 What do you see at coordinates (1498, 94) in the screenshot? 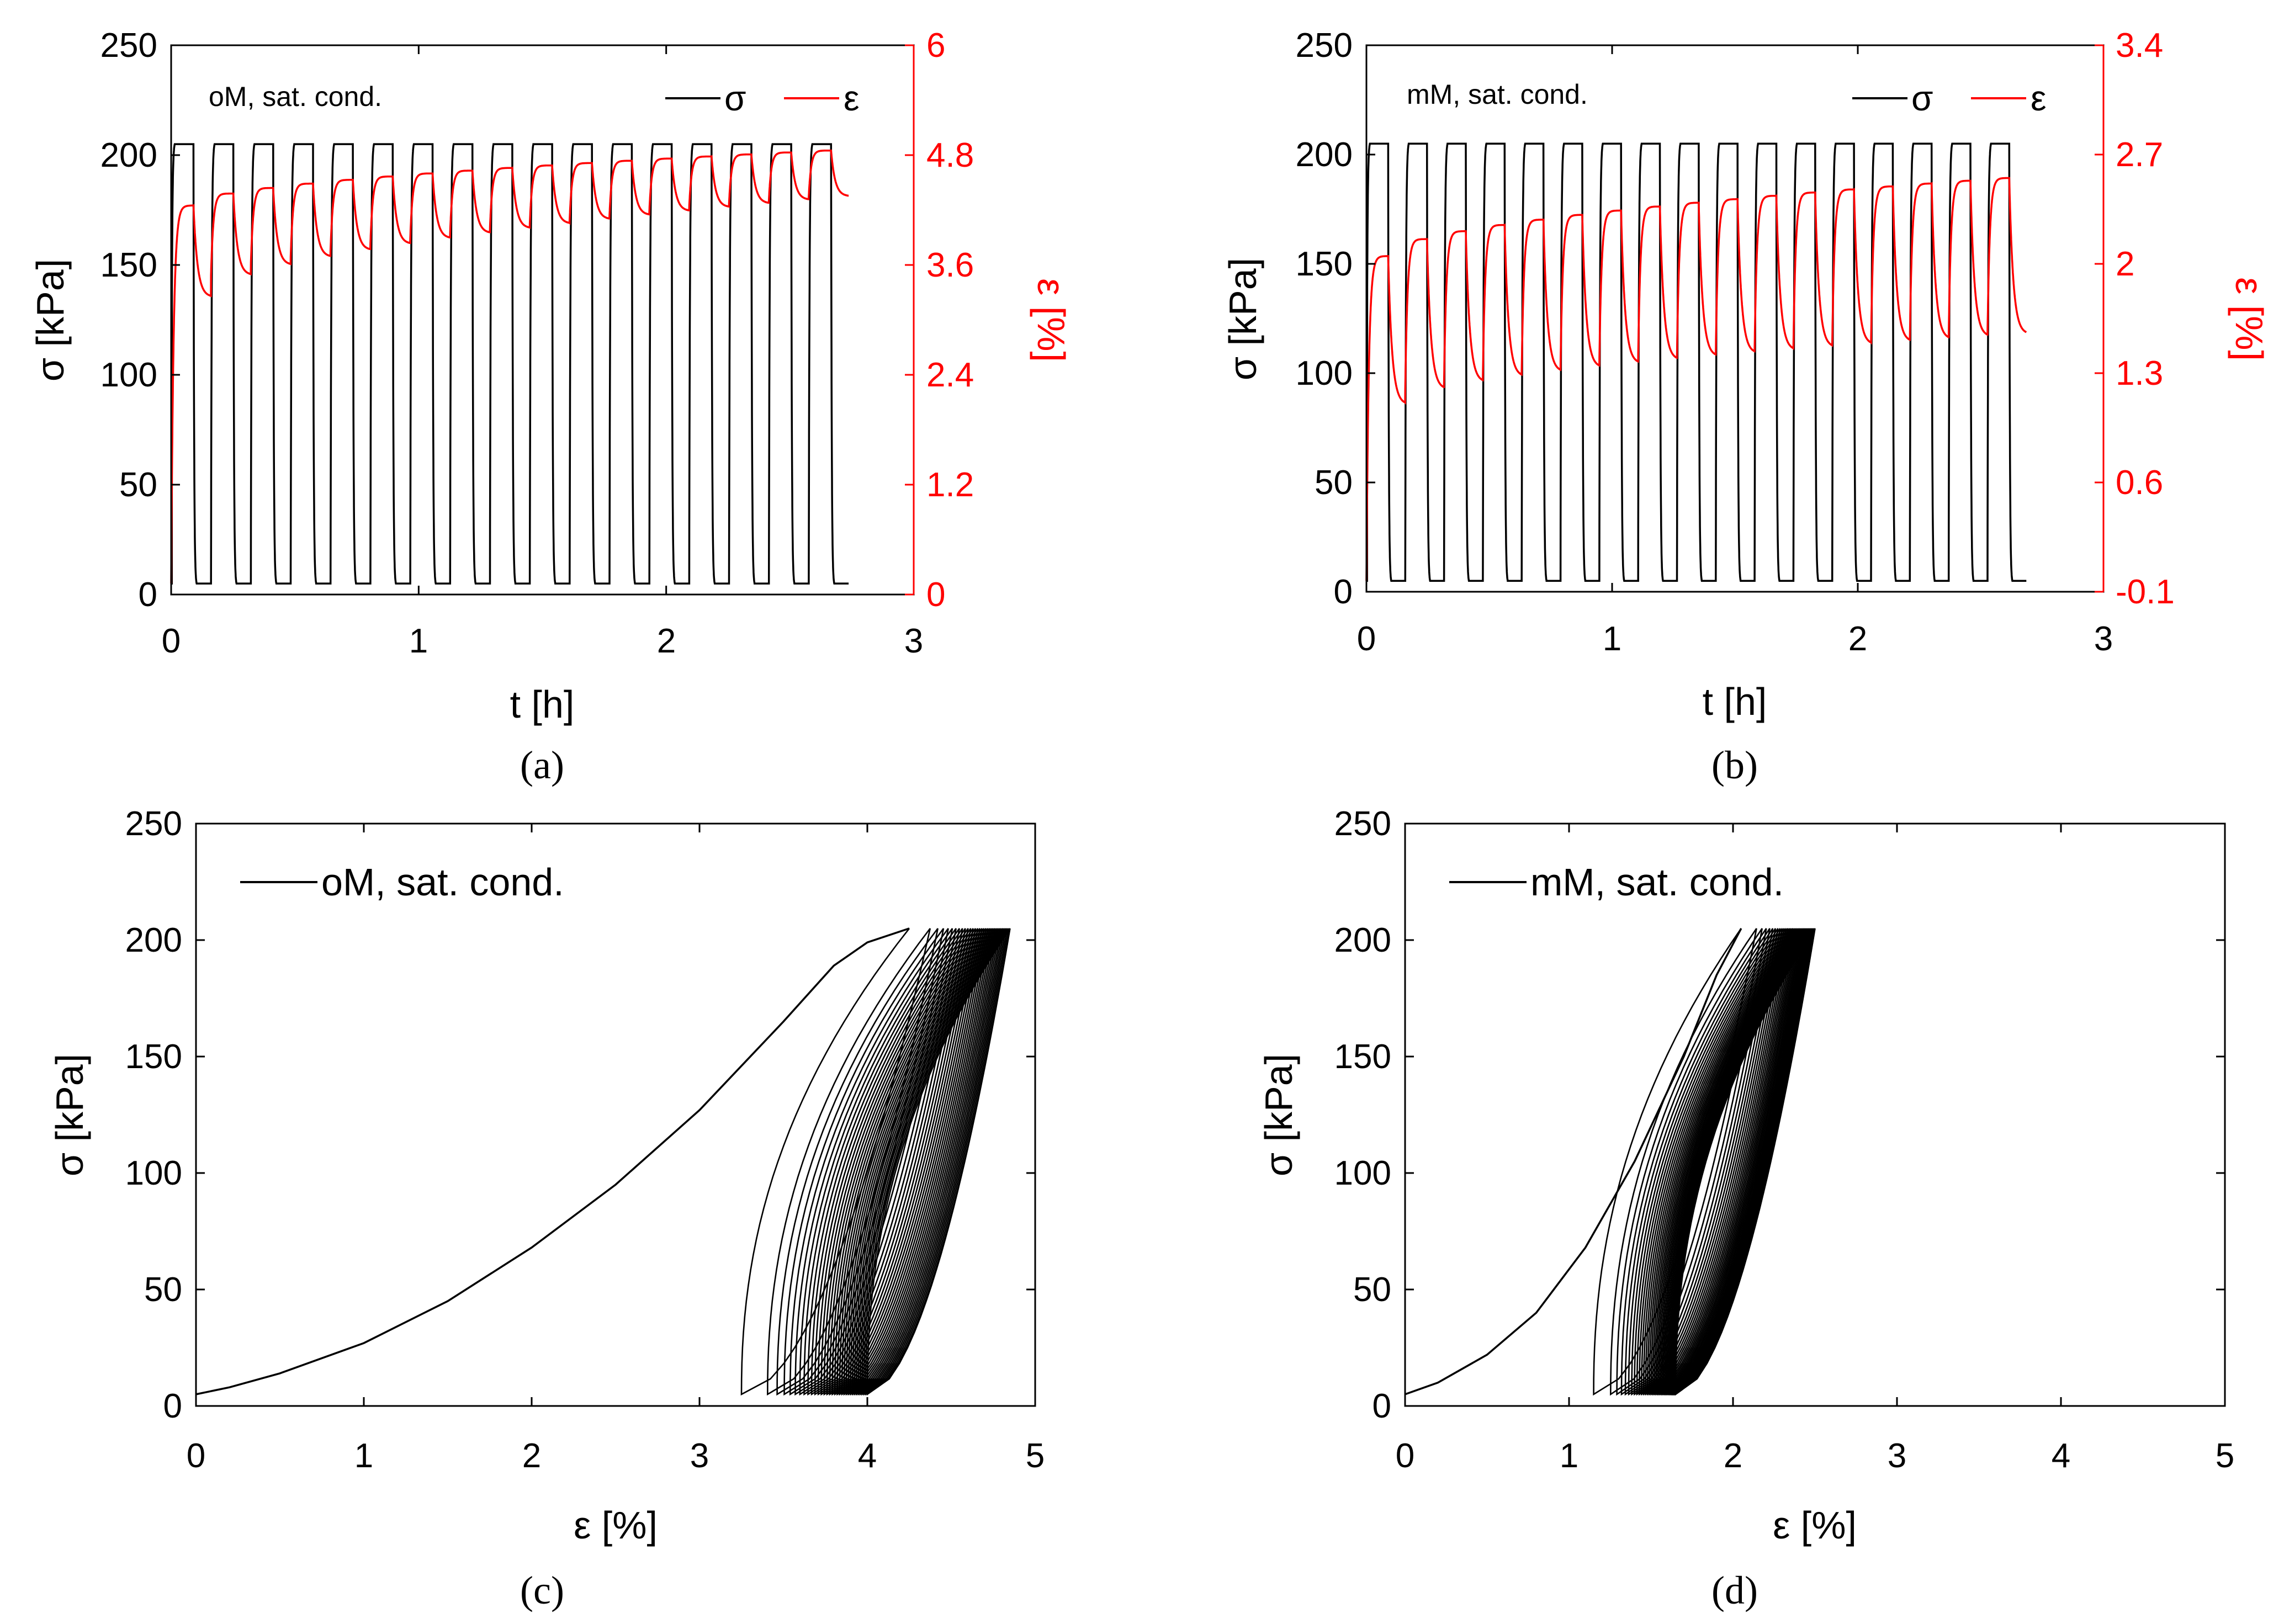
I see `panel-b-annotation: mM, sat. cond.` at bounding box center [1498, 94].